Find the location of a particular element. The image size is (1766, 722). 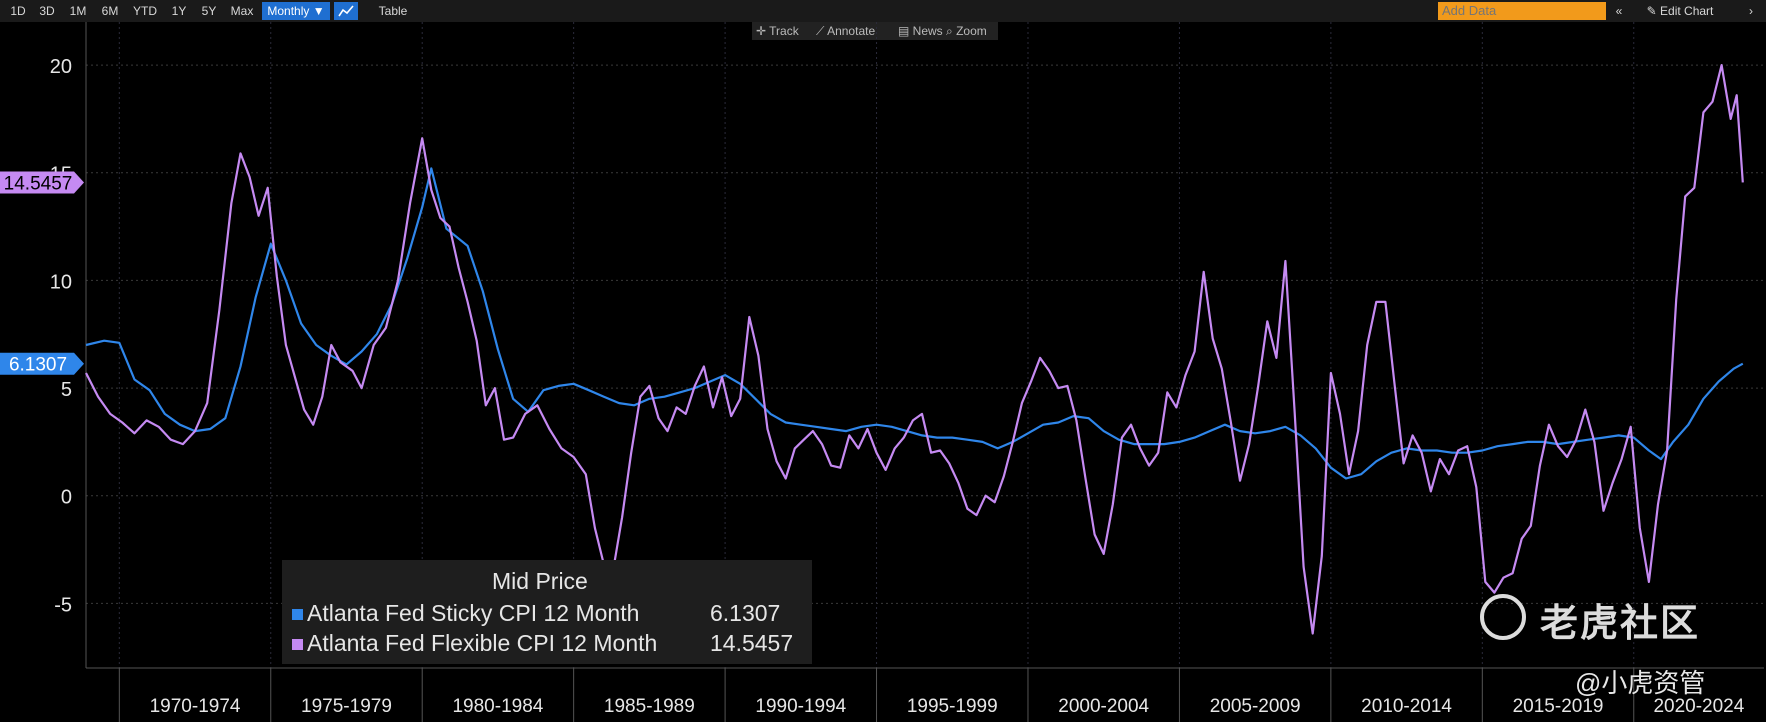

last-value-tag: 6.1307 is located at coordinates (42, 364).